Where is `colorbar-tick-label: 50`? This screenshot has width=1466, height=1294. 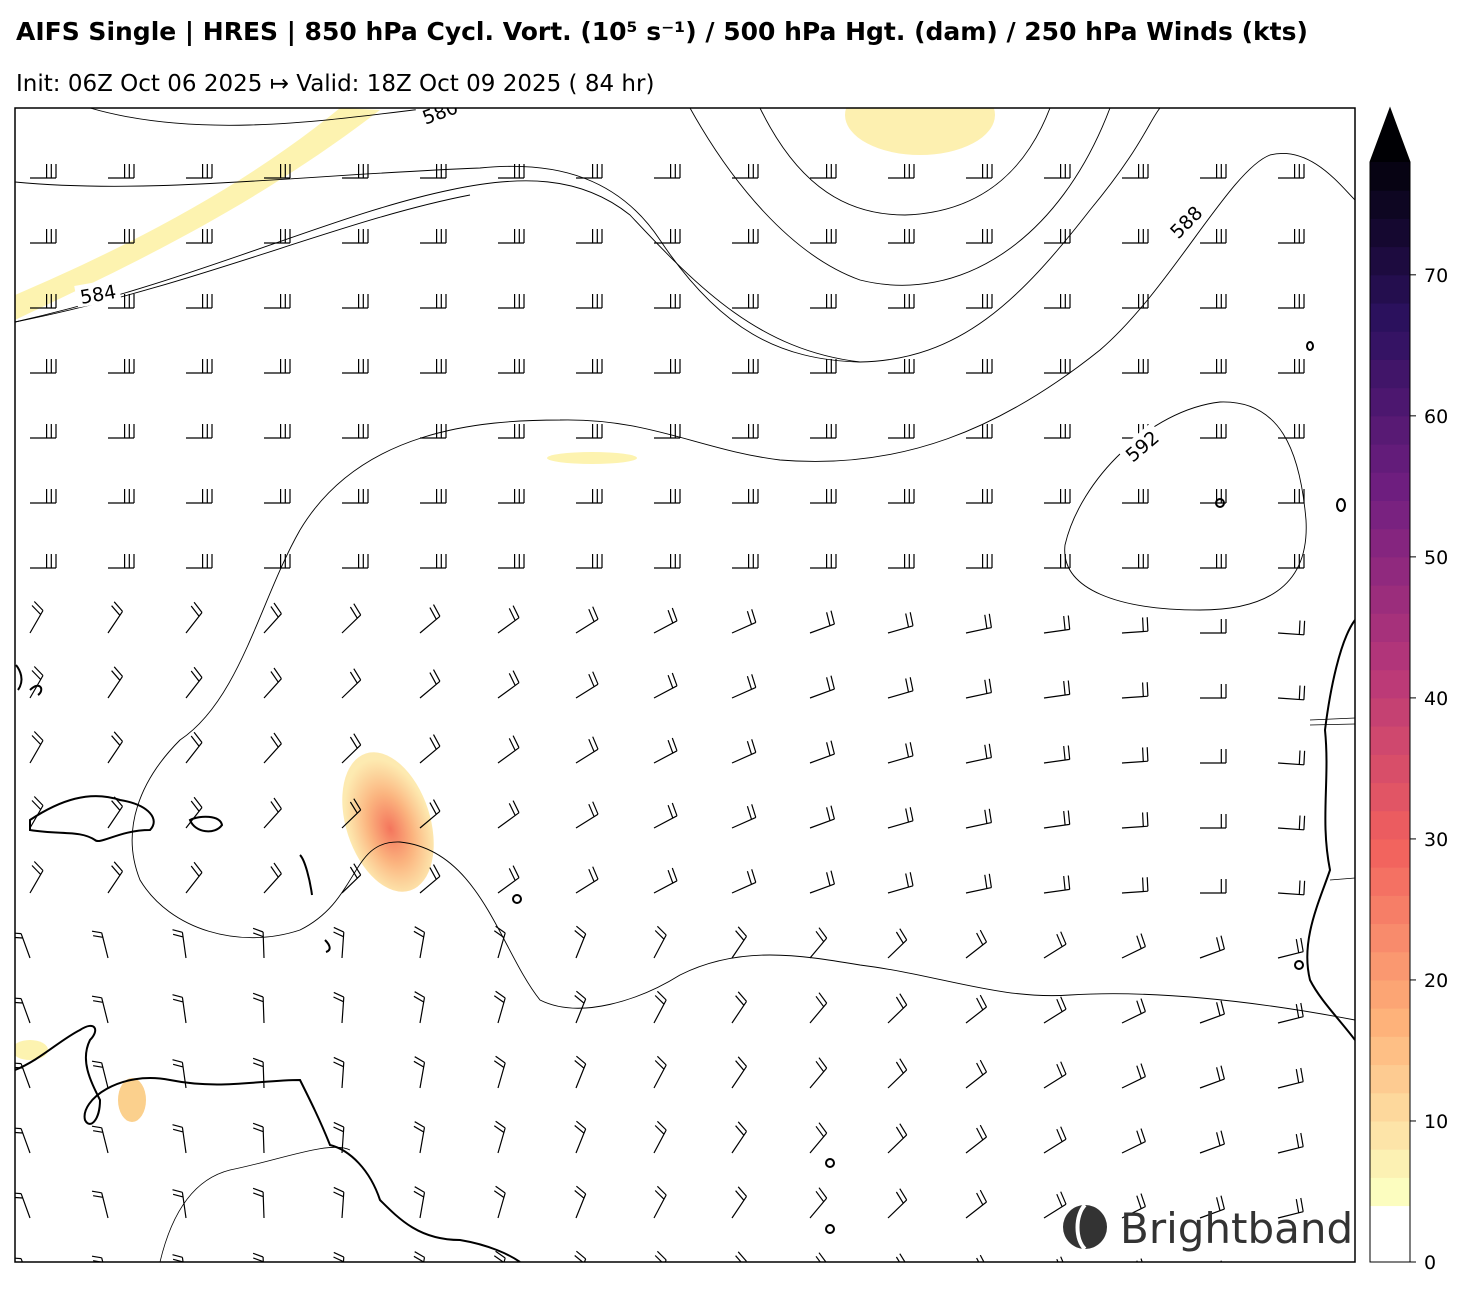
colorbar-tick-label: 50 is located at coordinates (1436, 558).